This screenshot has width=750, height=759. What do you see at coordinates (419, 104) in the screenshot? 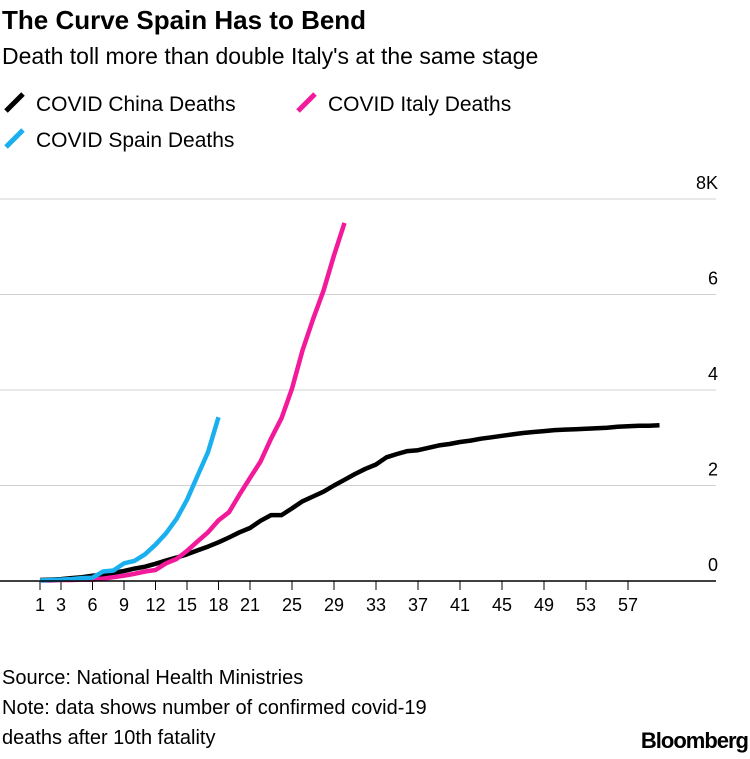
I see `legend-label: COVID Italy Deaths` at bounding box center [419, 104].